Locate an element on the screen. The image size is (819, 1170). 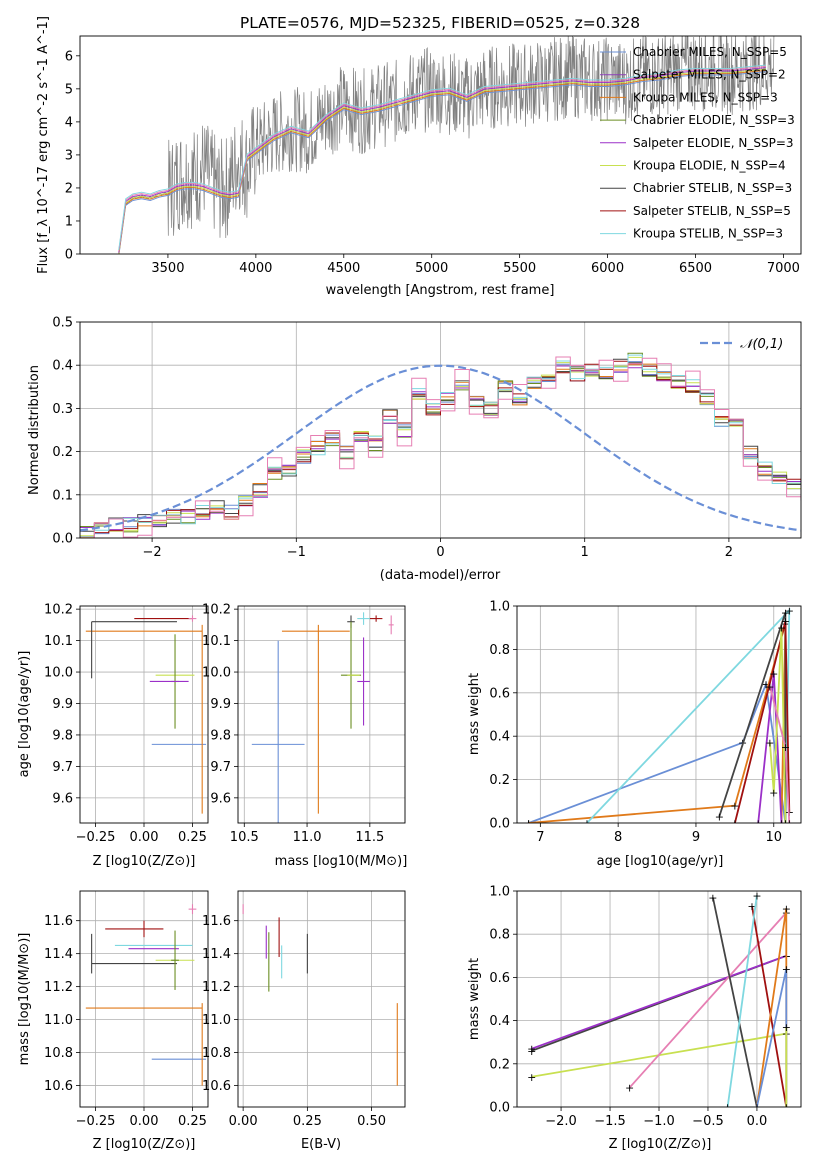
y-tick-label: 10.0 is located at coordinates (216, 673).